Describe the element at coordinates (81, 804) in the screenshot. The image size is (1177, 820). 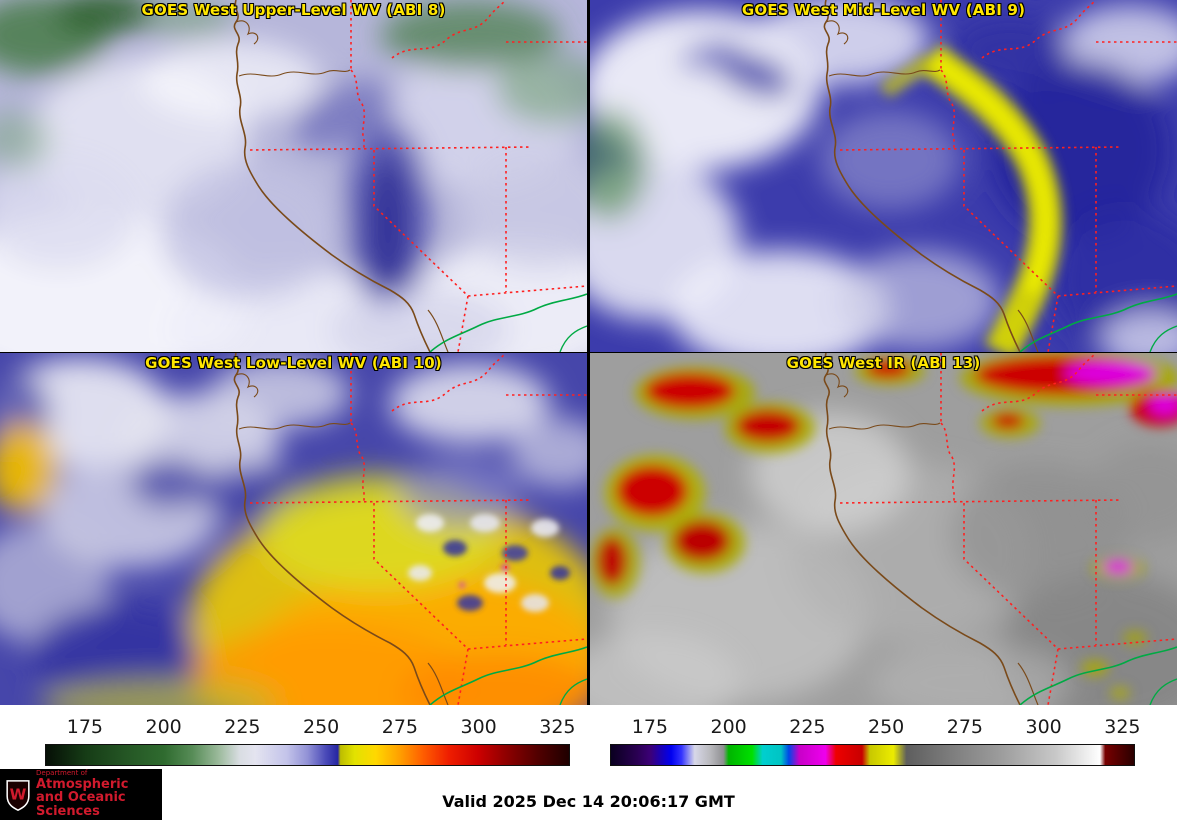
I see `logo-line2: and Oceanic Sciences` at that location.